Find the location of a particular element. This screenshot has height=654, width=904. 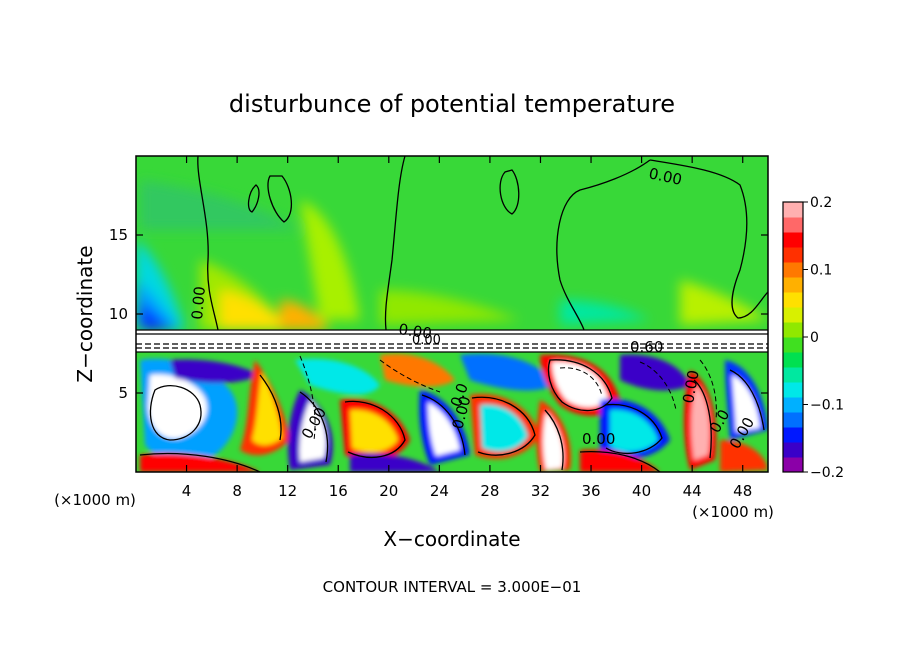

colorbar-tick-label: 0.1 is located at coordinates (821, 271).